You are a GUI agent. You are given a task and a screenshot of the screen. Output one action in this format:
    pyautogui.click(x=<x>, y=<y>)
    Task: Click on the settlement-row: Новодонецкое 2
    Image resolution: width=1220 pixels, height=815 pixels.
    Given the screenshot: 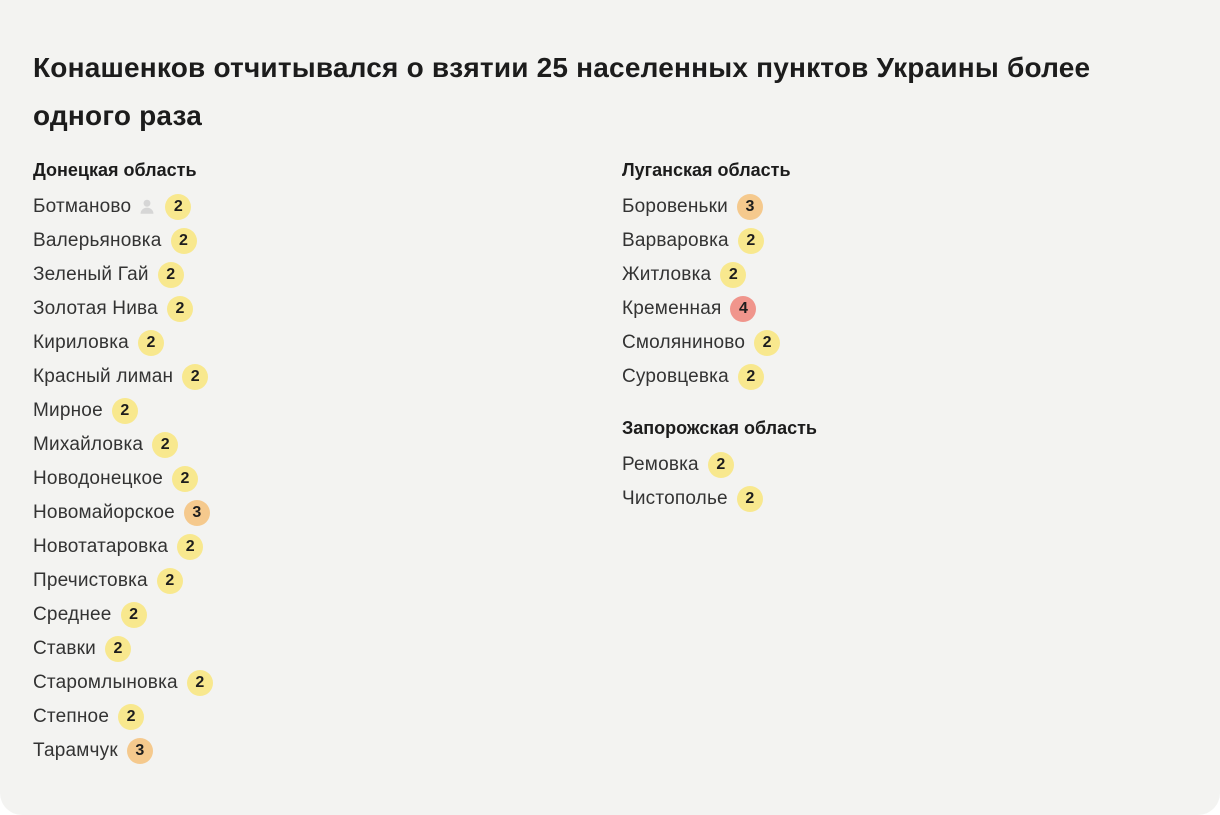 What is the action you would take?
    pyautogui.click(x=327, y=479)
    